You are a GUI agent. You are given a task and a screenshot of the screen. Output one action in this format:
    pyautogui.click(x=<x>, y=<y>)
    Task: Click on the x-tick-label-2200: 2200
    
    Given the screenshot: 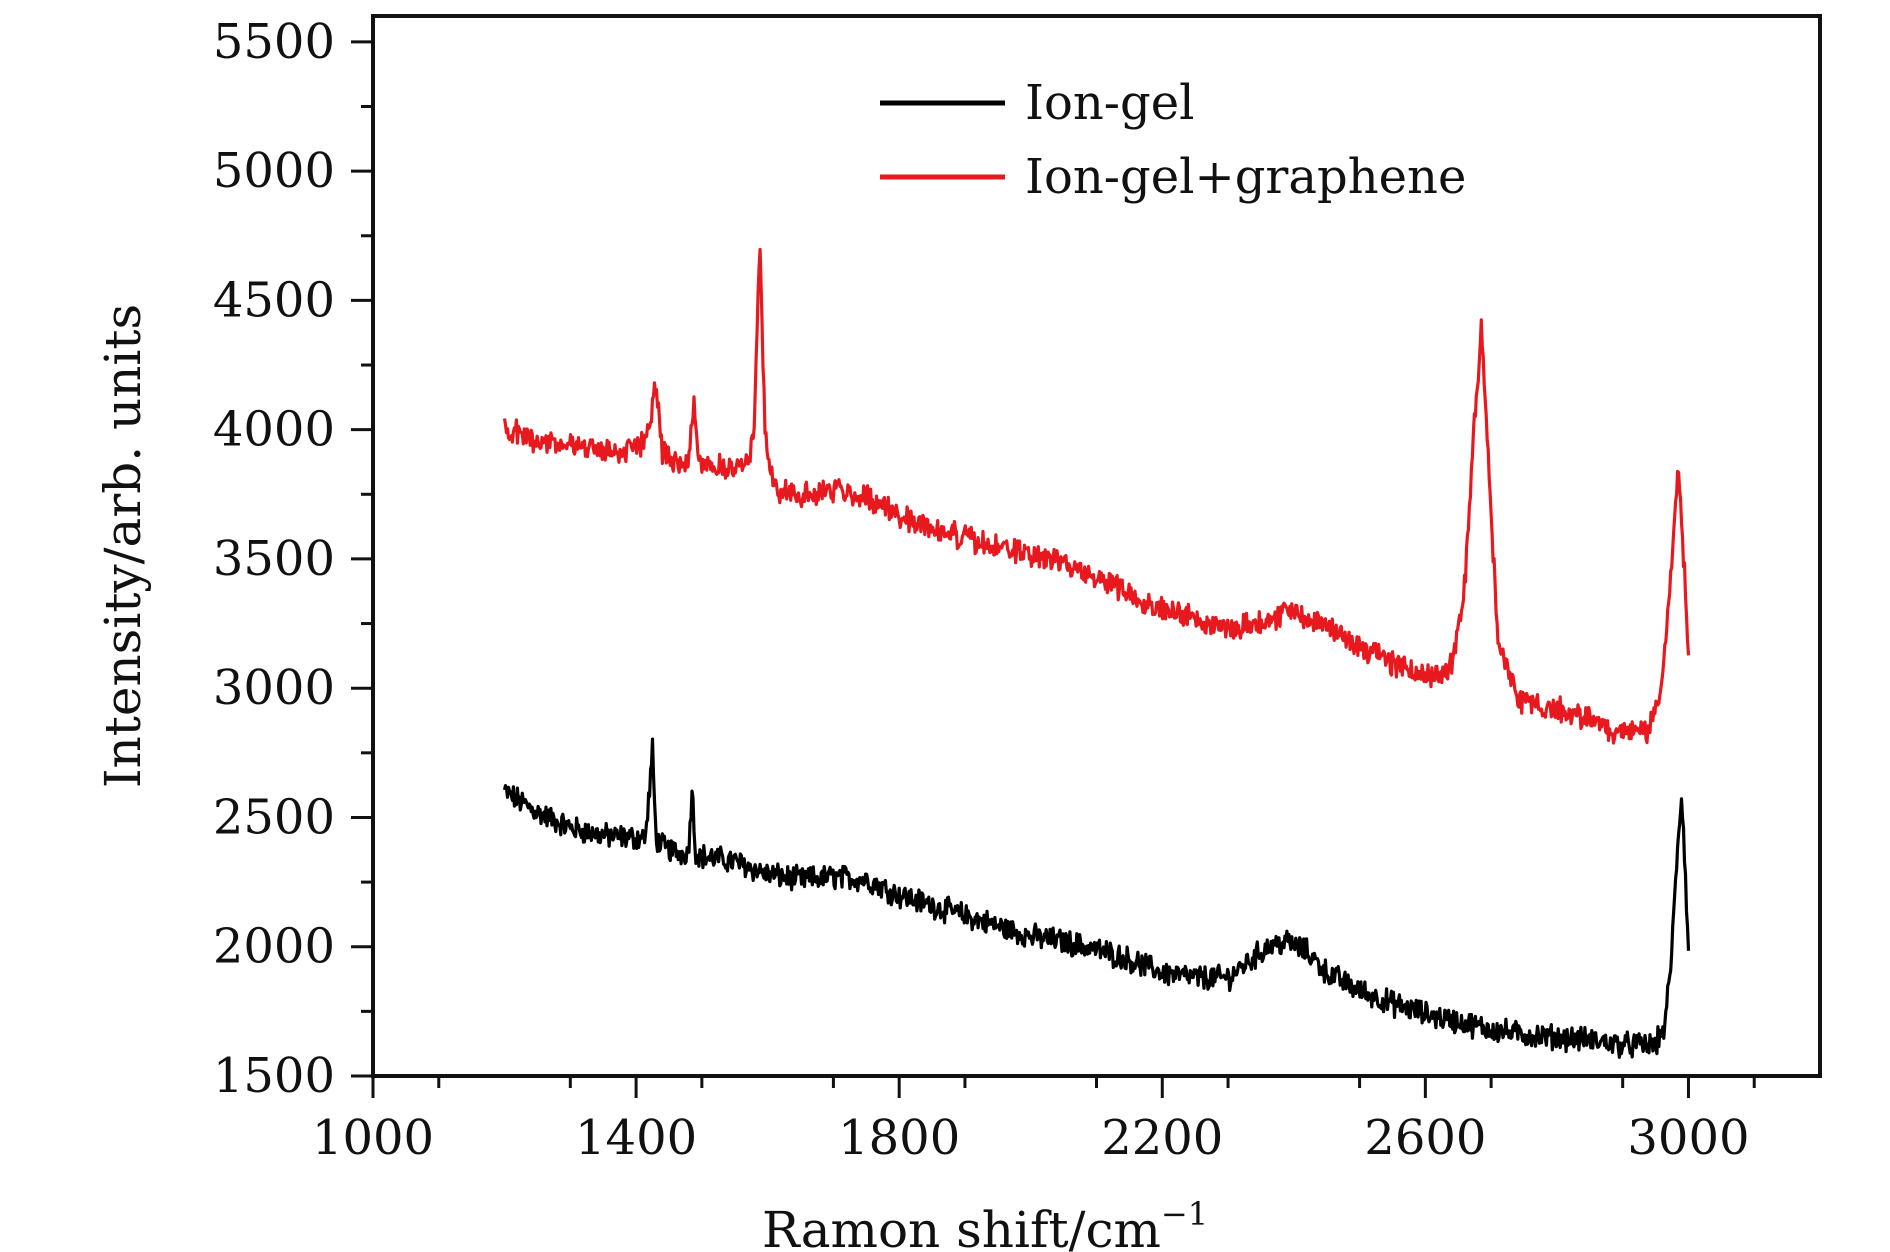 What is the action you would take?
    pyautogui.click(x=1162, y=1138)
    